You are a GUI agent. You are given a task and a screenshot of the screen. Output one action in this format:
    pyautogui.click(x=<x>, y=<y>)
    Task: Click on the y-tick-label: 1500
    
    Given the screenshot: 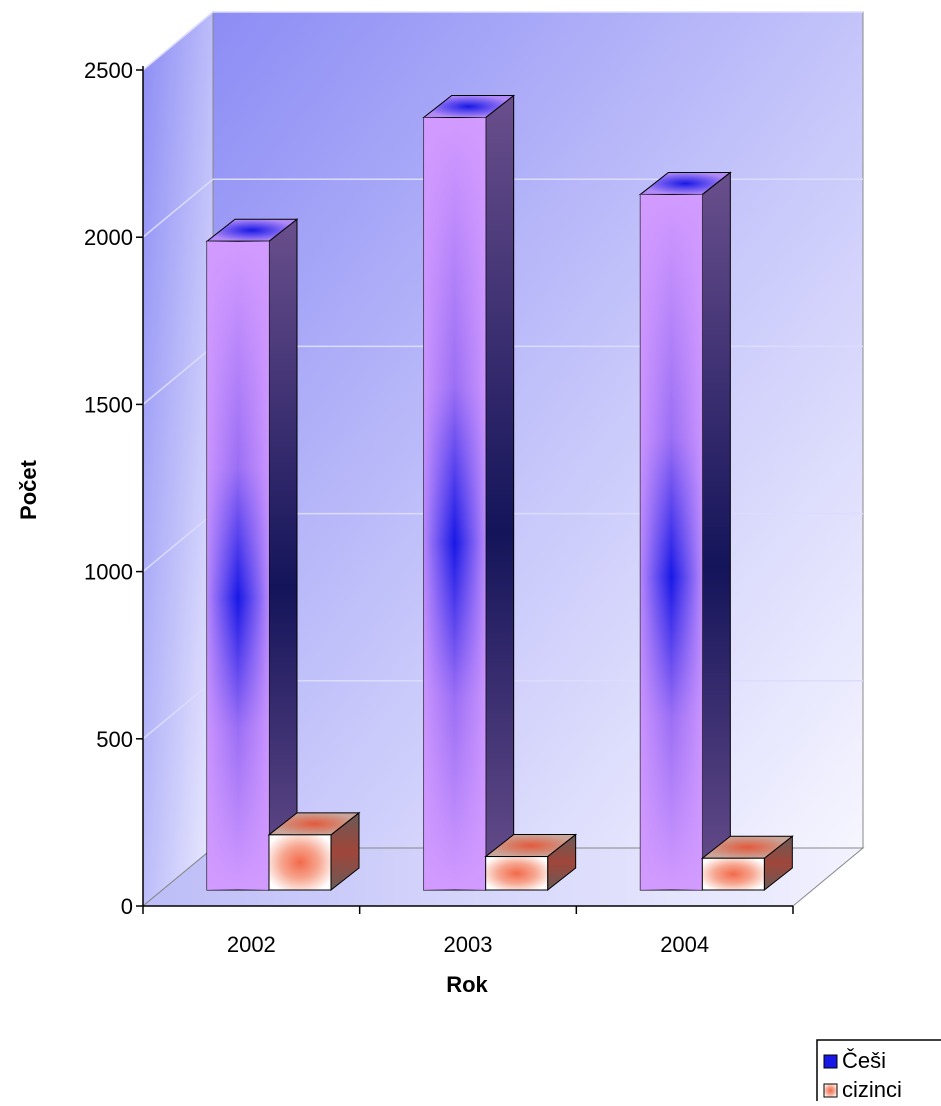 What is the action you would take?
    pyautogui.click(x=108, y=404)
    